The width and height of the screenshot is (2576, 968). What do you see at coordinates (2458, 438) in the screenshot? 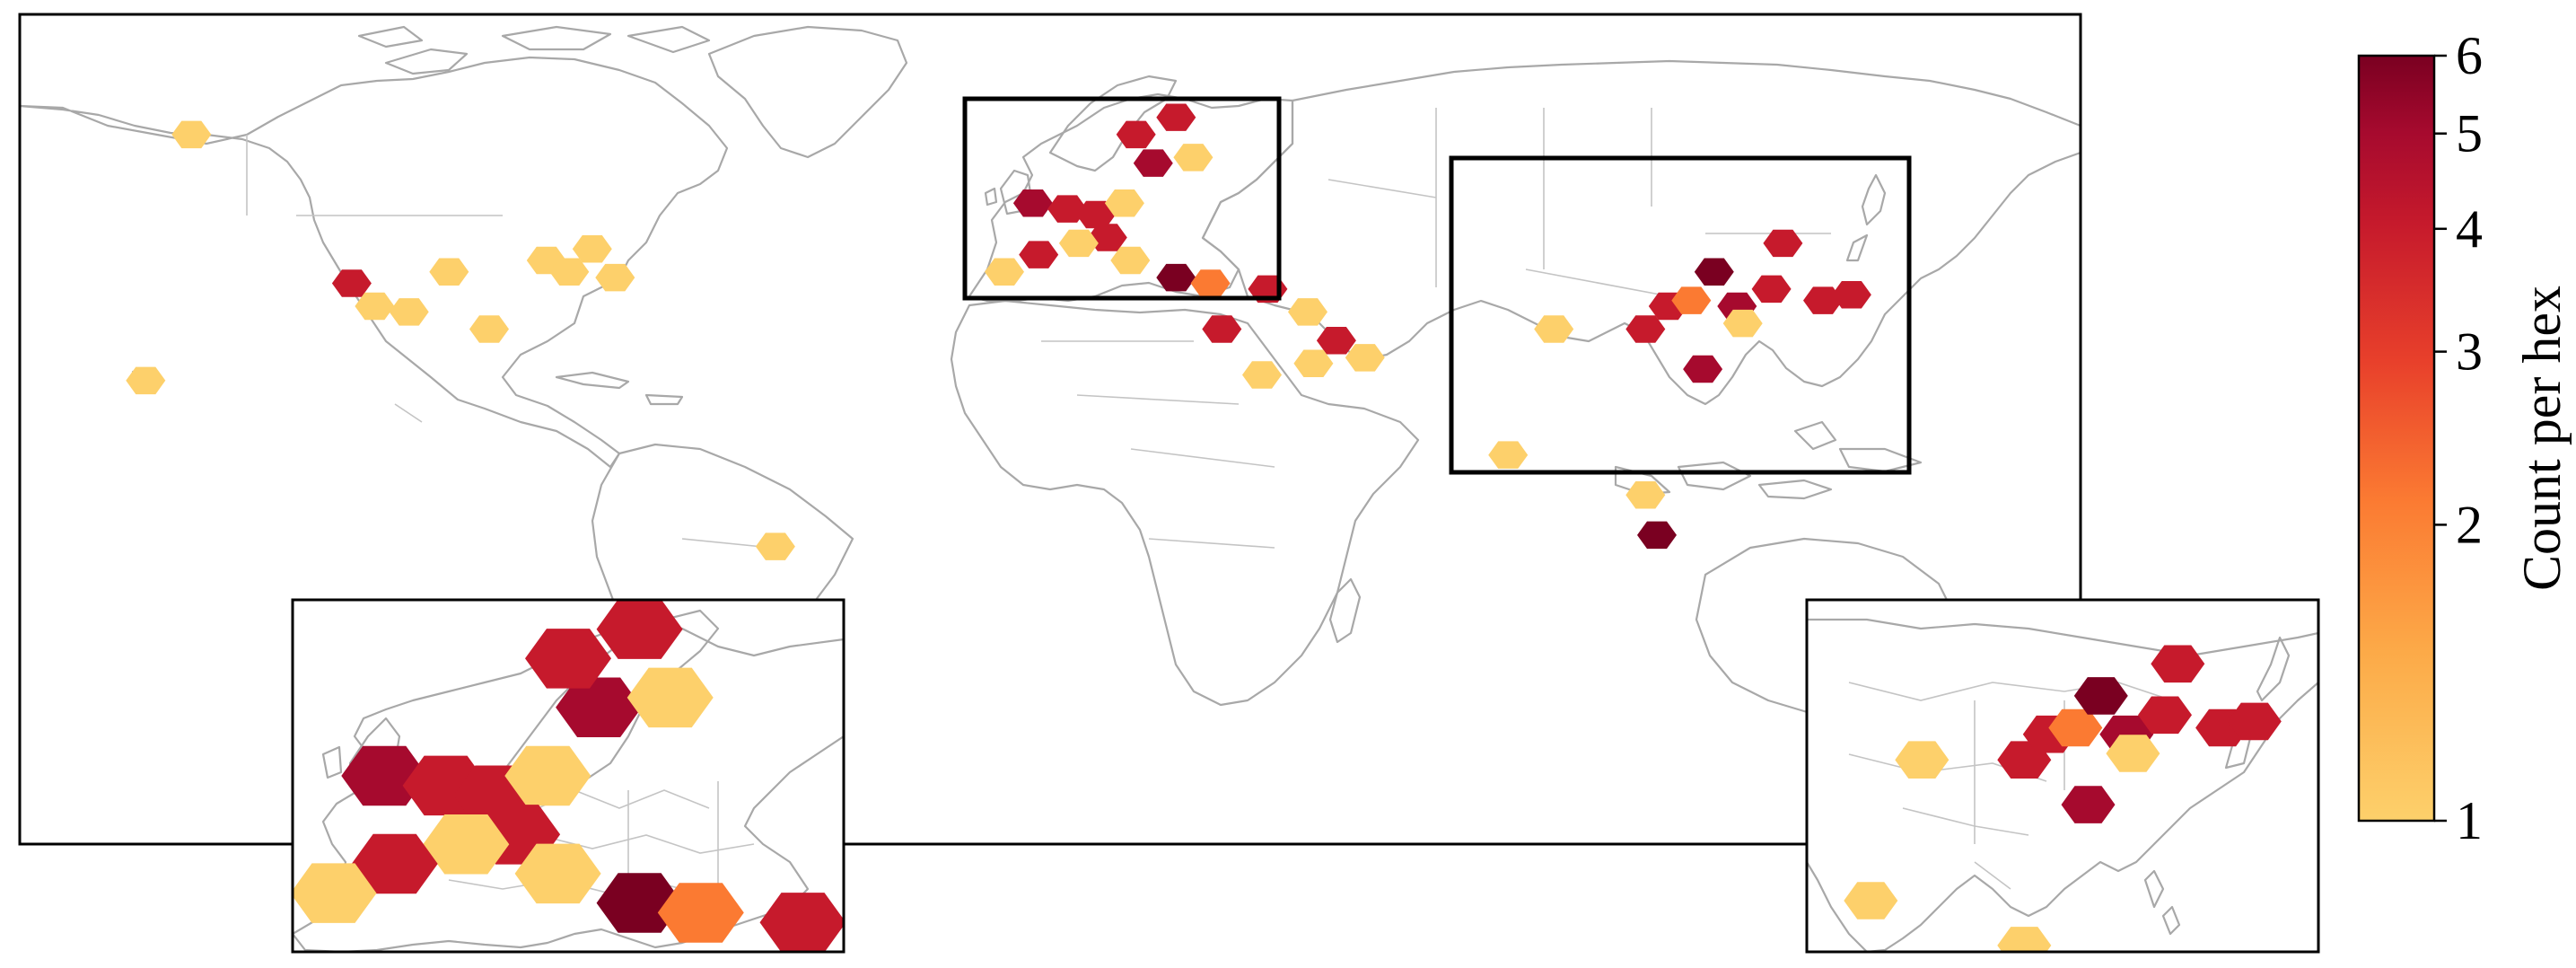
I see `colorbar-ticks: 1 2 3 4 5 6` at bounding box center [2458, 438].